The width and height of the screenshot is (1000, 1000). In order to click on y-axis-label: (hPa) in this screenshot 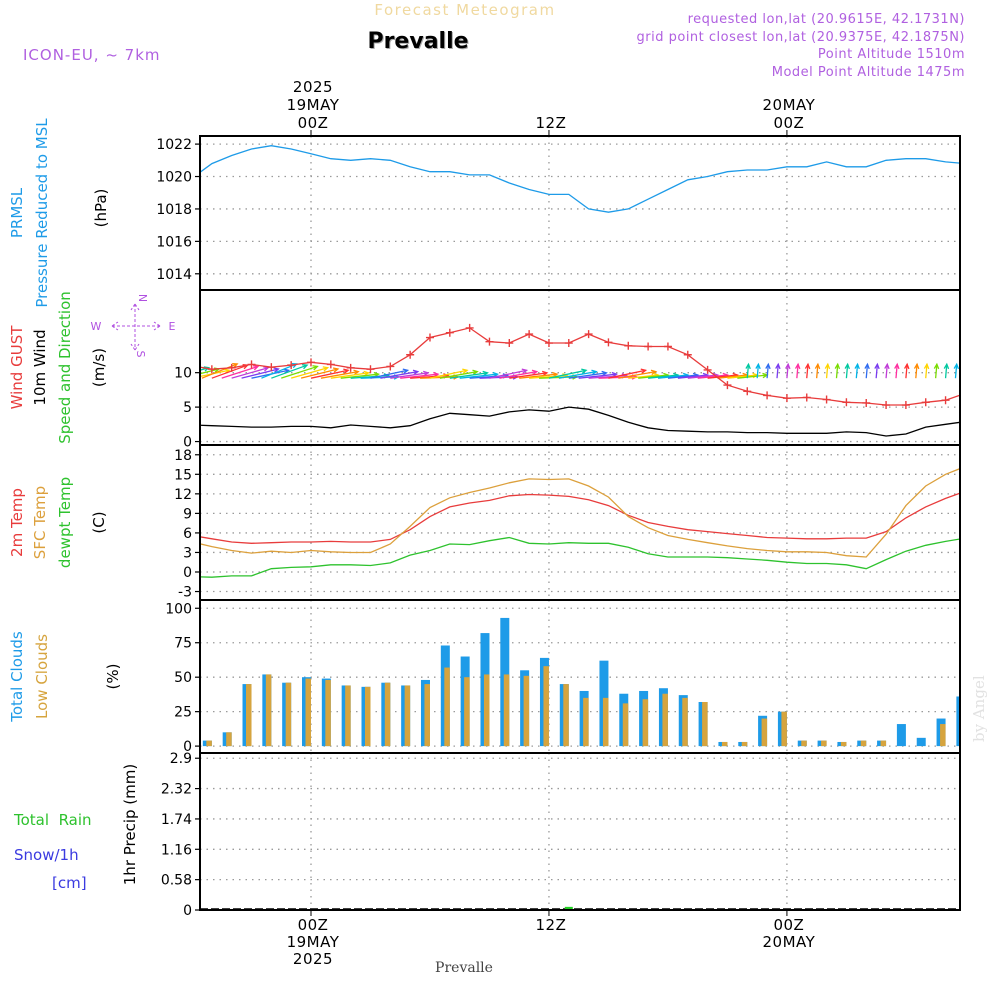, I will do `click(101, 208)`.